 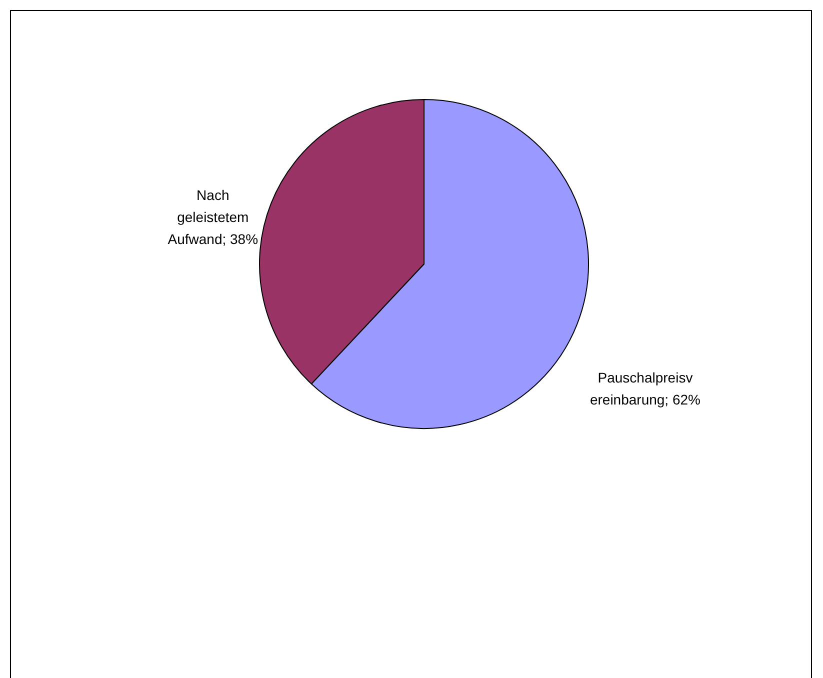 I want to click on slice-label: Pauschalpreisvereinbarung; 62%, so click(x=645, y=389).